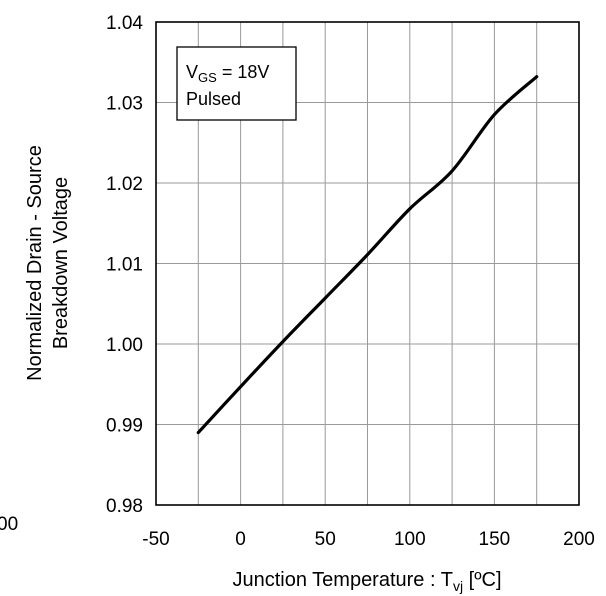 The height and width of the screenshot is (596, 606). Describe the element at coordinates (124, 23) in the screenshot. I see `y-tick-label: 1.04` at that location.